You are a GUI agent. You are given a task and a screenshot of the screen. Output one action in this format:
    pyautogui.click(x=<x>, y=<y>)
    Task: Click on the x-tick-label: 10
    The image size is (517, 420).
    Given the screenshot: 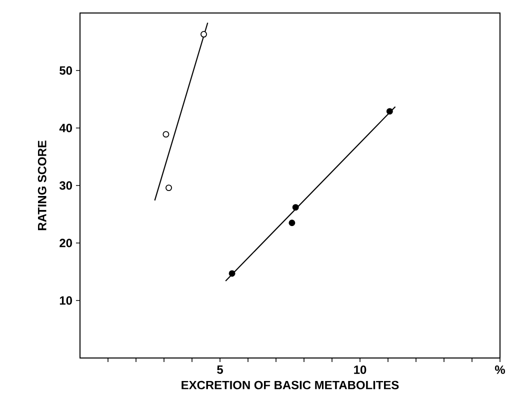 What is the action you would take?
    pyautogui.click(x=360, y=370)
    